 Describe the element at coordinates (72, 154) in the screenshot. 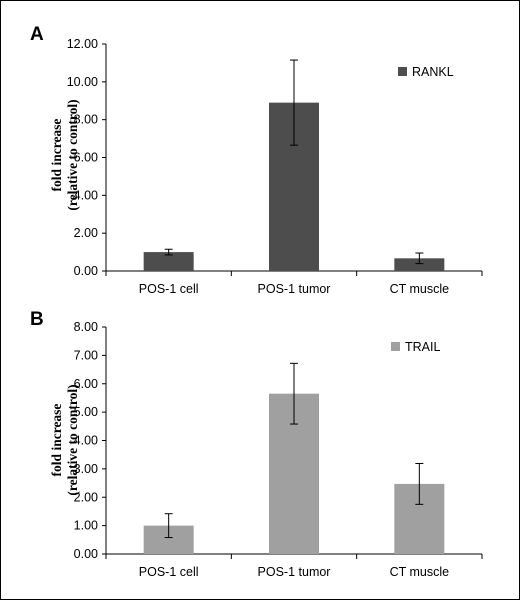

I see `y-axis-label-a-line2: (relative to control)` at that location.